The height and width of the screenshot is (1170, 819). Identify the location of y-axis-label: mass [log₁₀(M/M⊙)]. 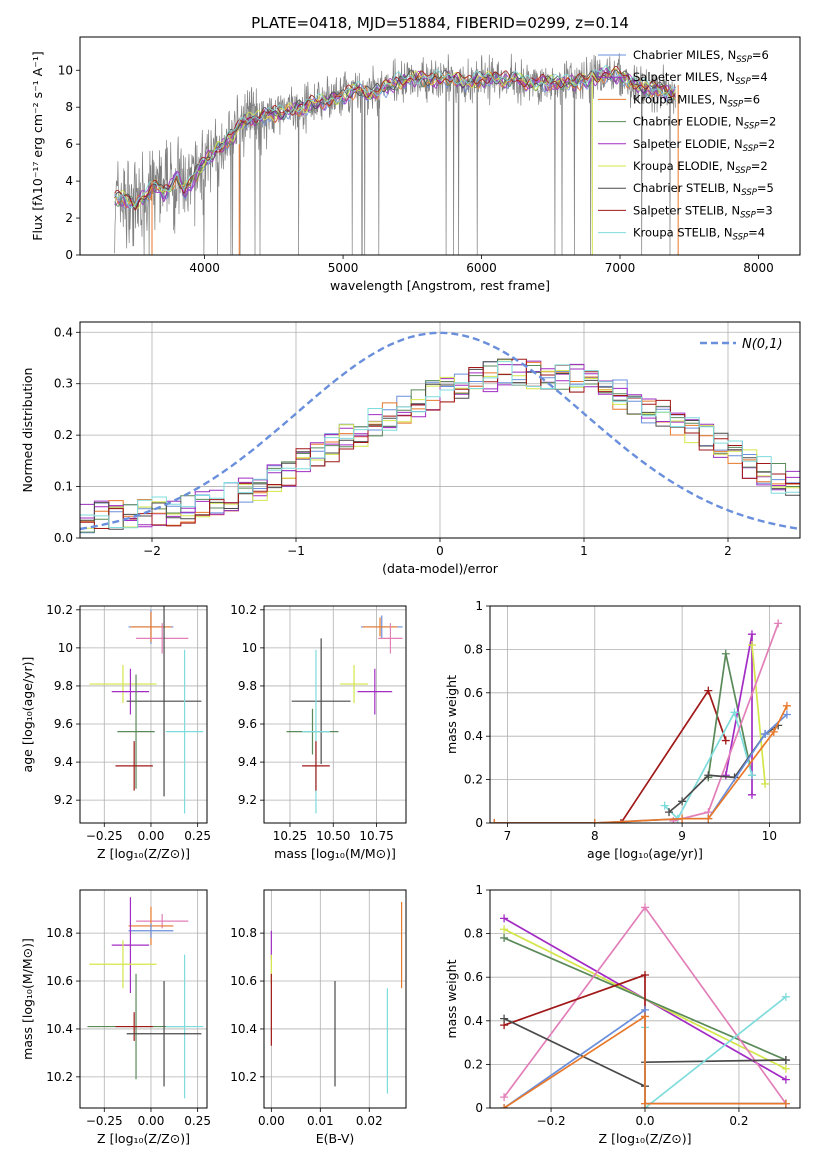
(27, 999).